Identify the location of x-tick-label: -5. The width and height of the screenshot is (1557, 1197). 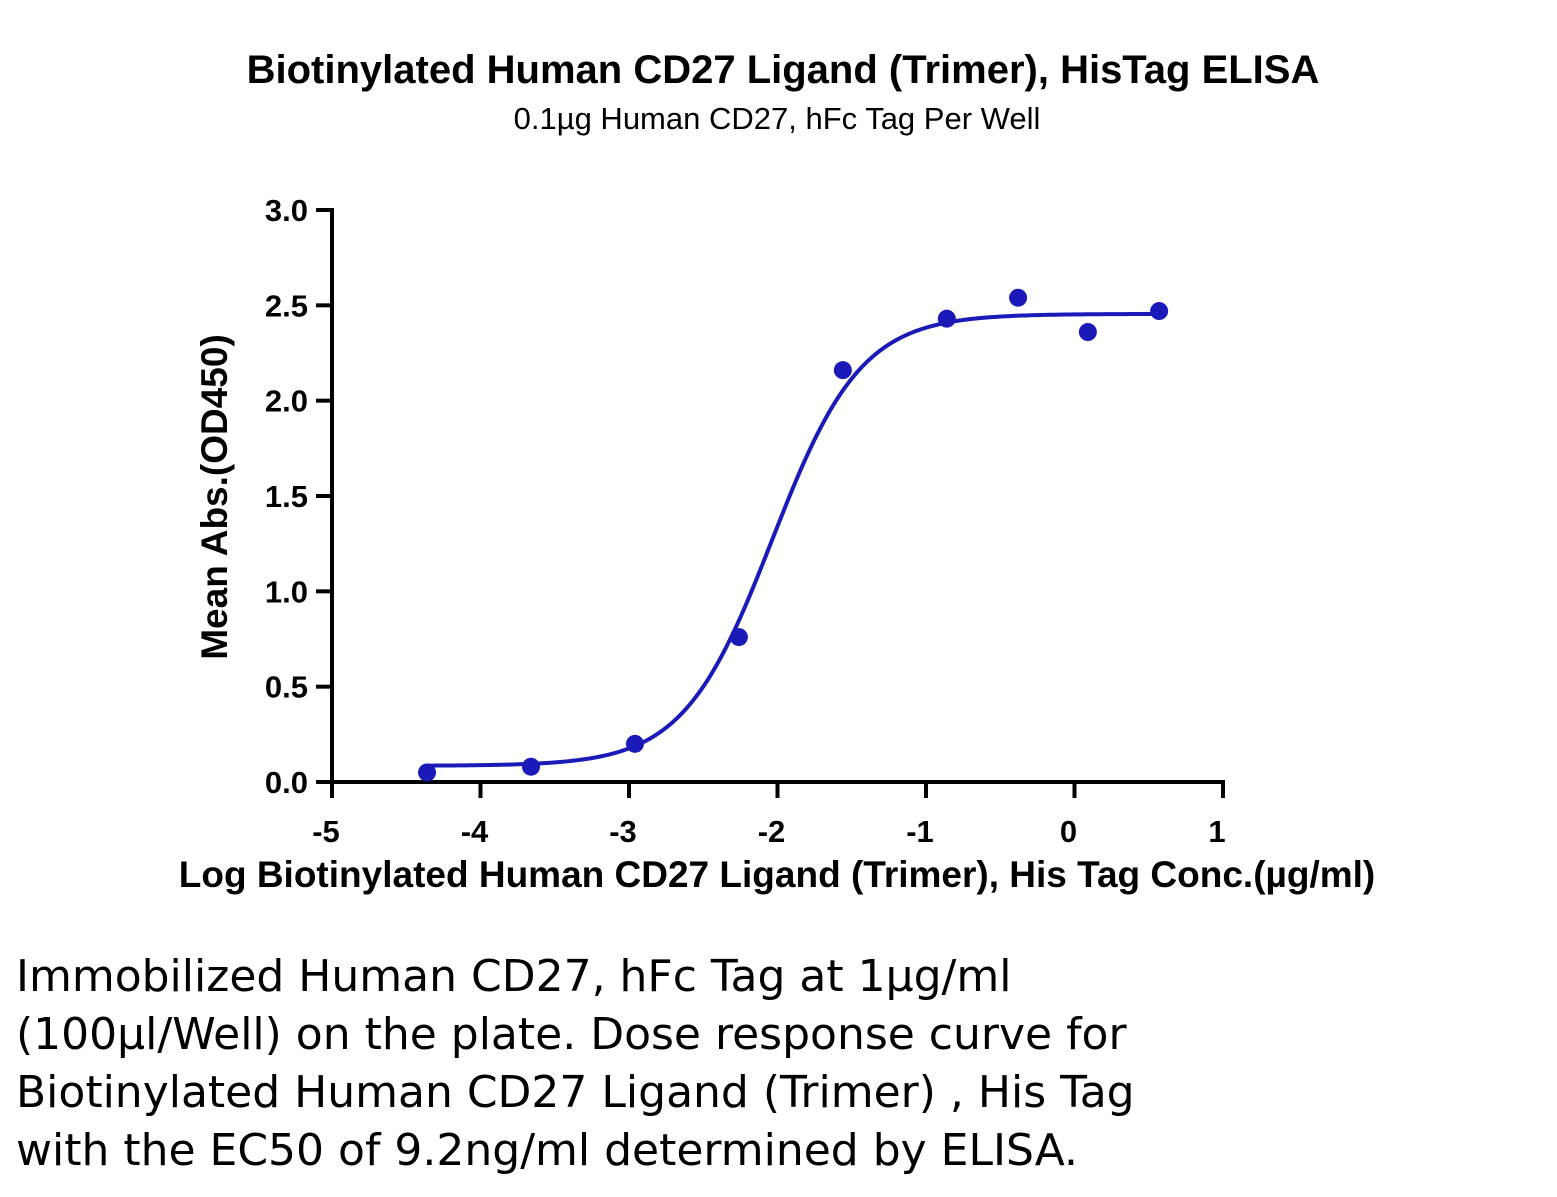
(326, 831).